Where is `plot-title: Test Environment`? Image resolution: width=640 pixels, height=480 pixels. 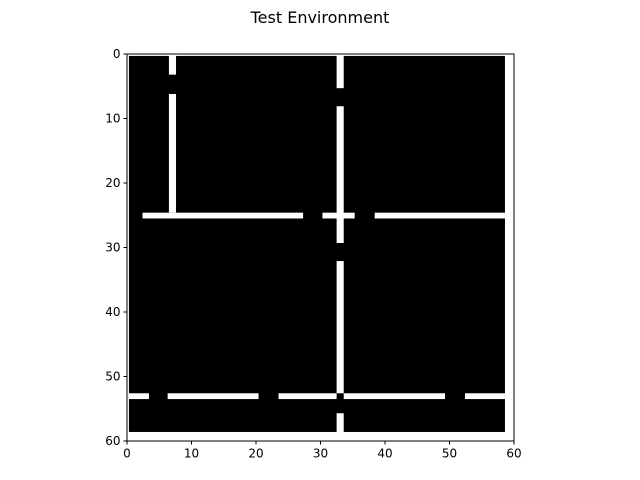 plot-title: Test Environment is located at coordinates (320, 17).